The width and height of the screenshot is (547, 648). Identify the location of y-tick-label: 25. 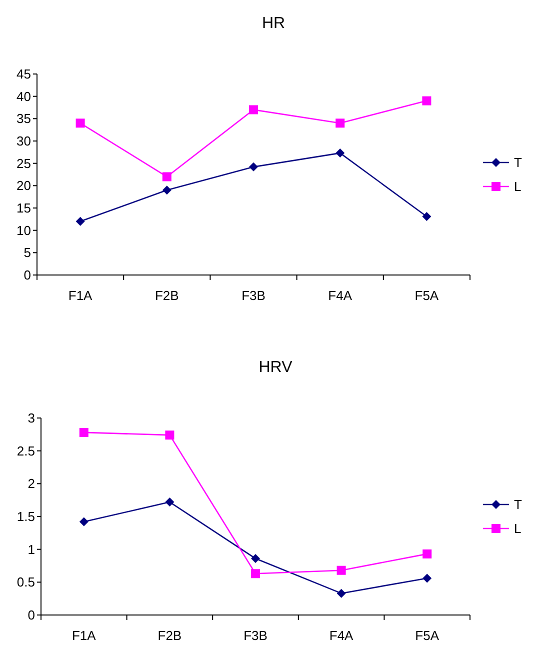
(23, 163).